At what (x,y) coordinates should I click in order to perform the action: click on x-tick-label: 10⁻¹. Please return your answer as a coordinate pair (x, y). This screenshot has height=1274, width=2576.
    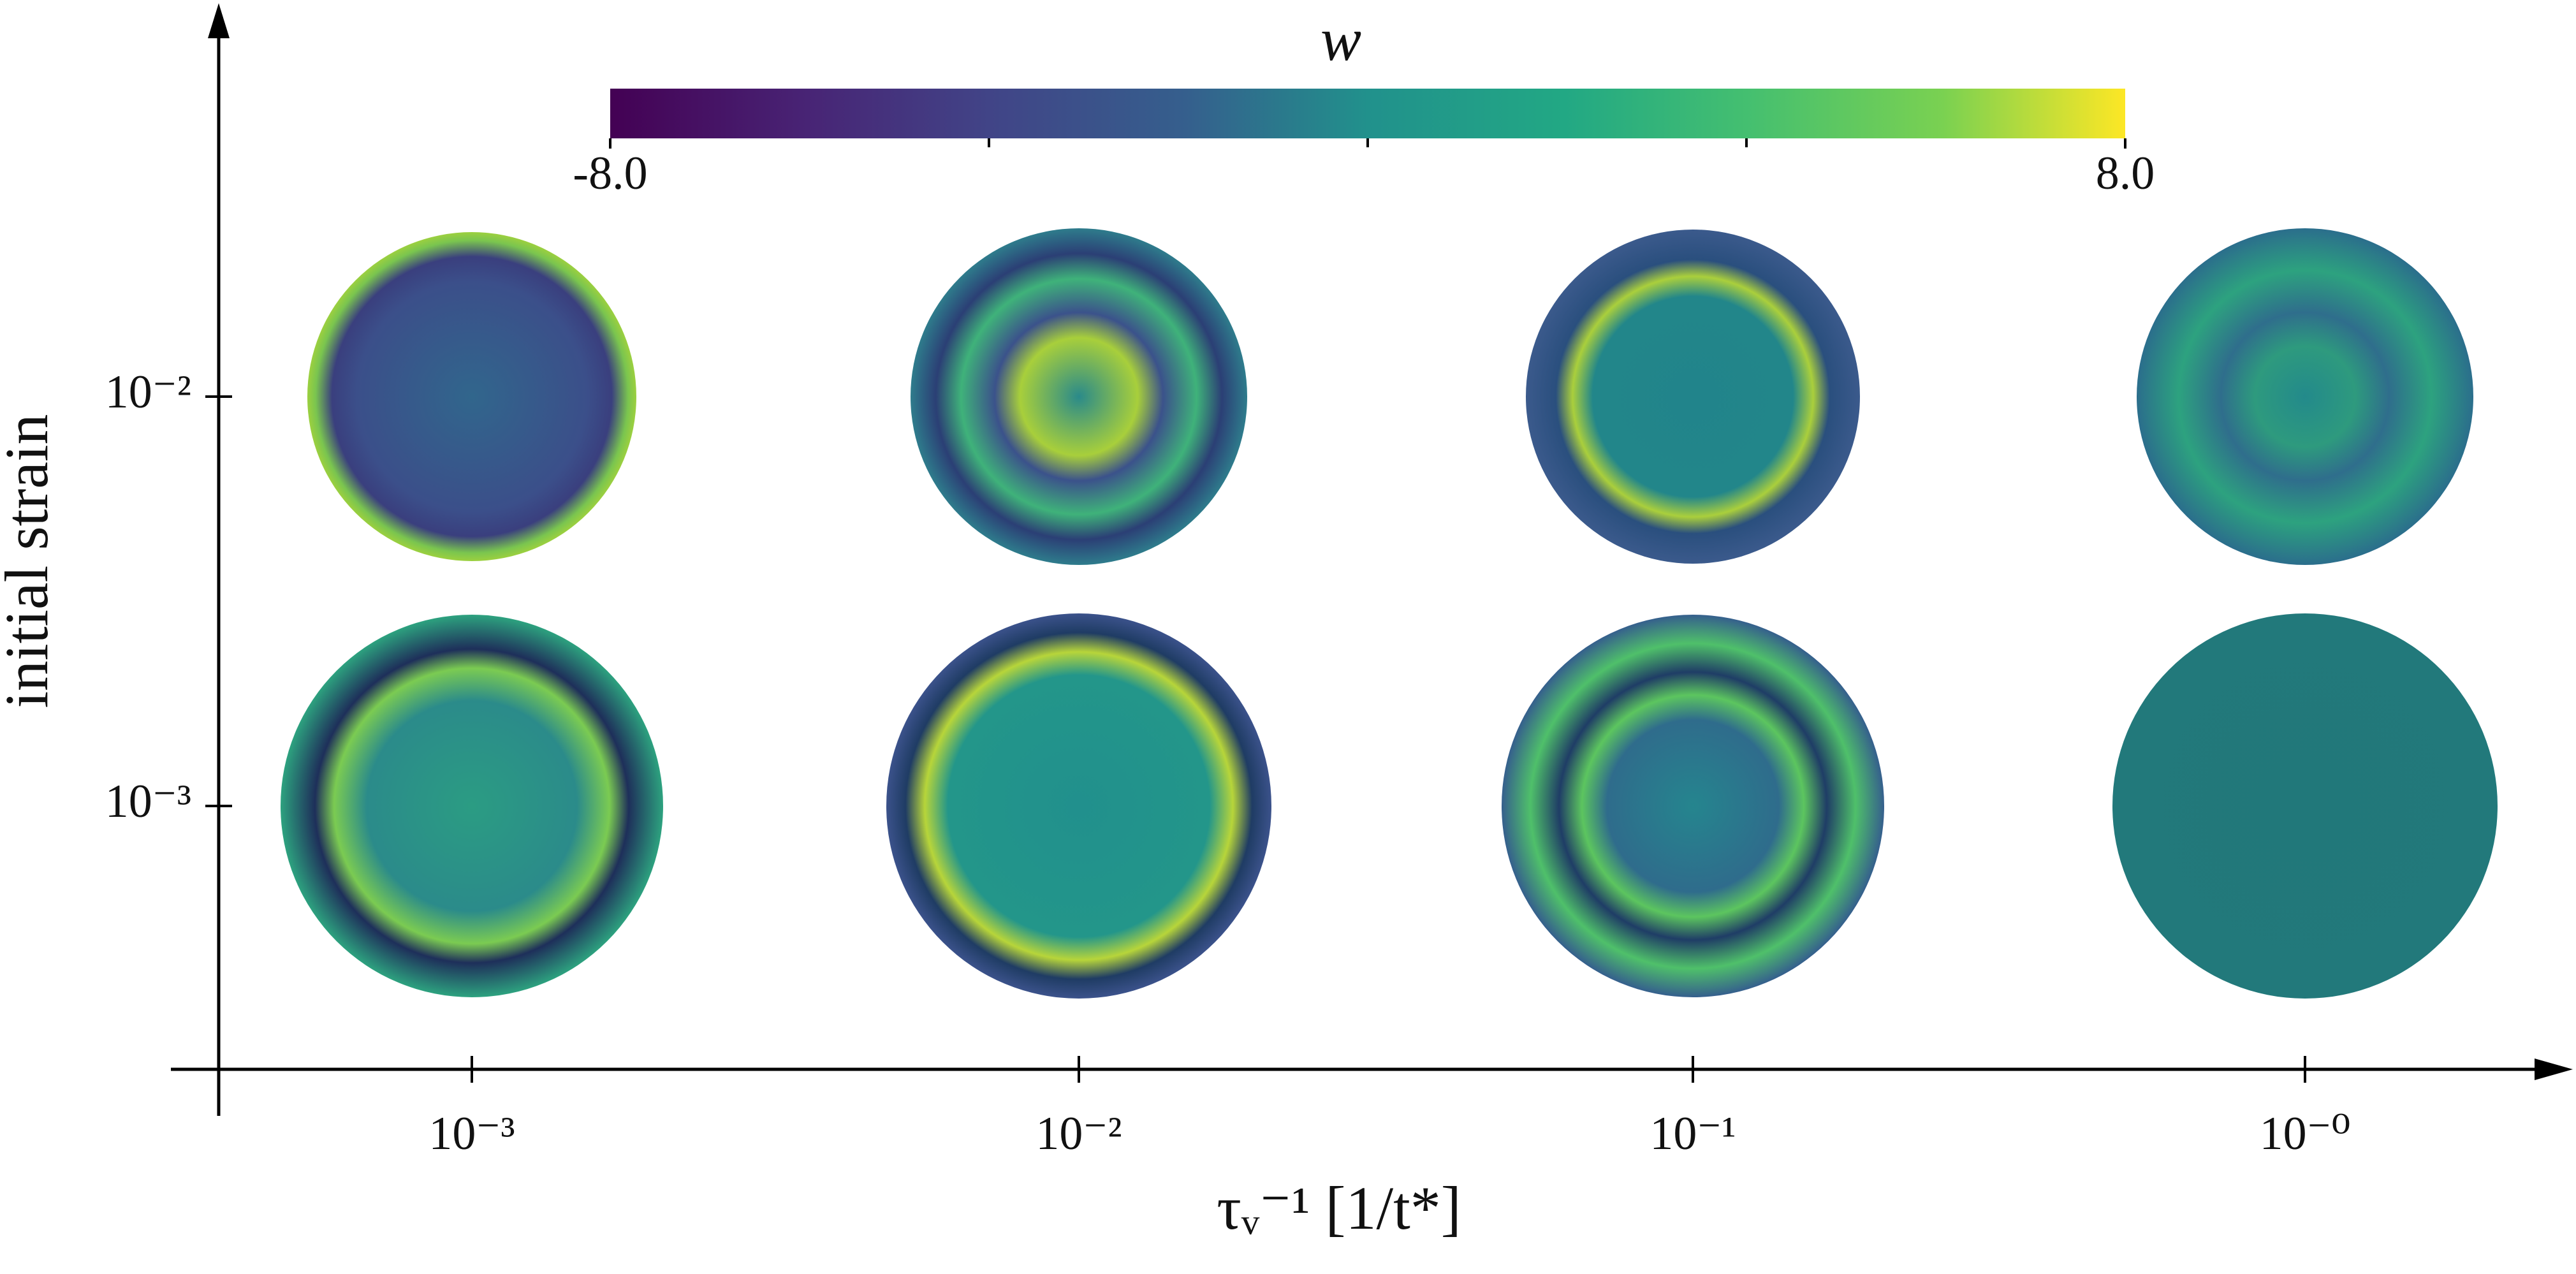
    Looking at the image, I should click on (1693, 1134).